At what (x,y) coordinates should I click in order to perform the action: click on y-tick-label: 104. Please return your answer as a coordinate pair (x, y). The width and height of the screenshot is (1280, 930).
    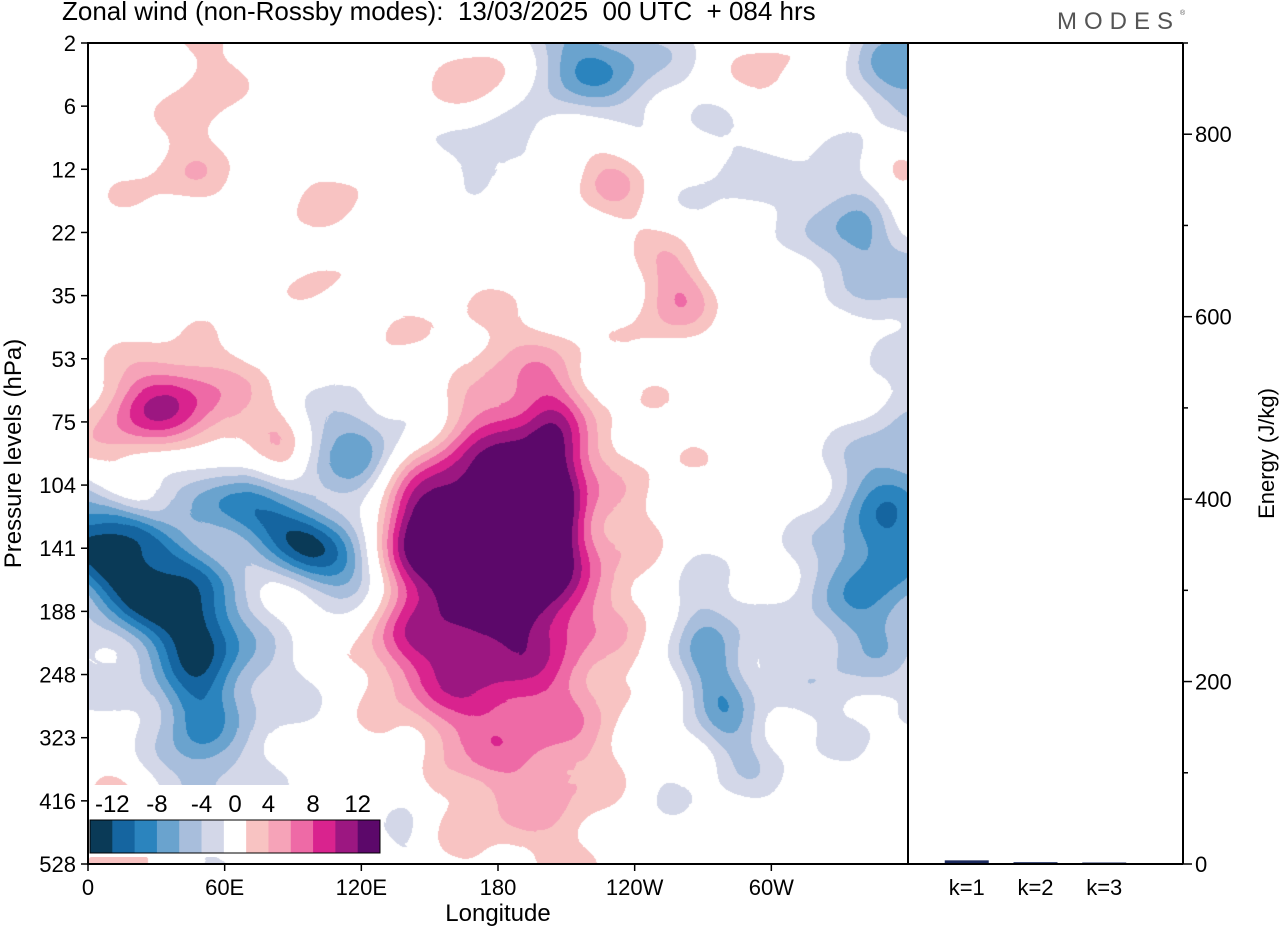
    Looking at the image, I should click on (57, 485).